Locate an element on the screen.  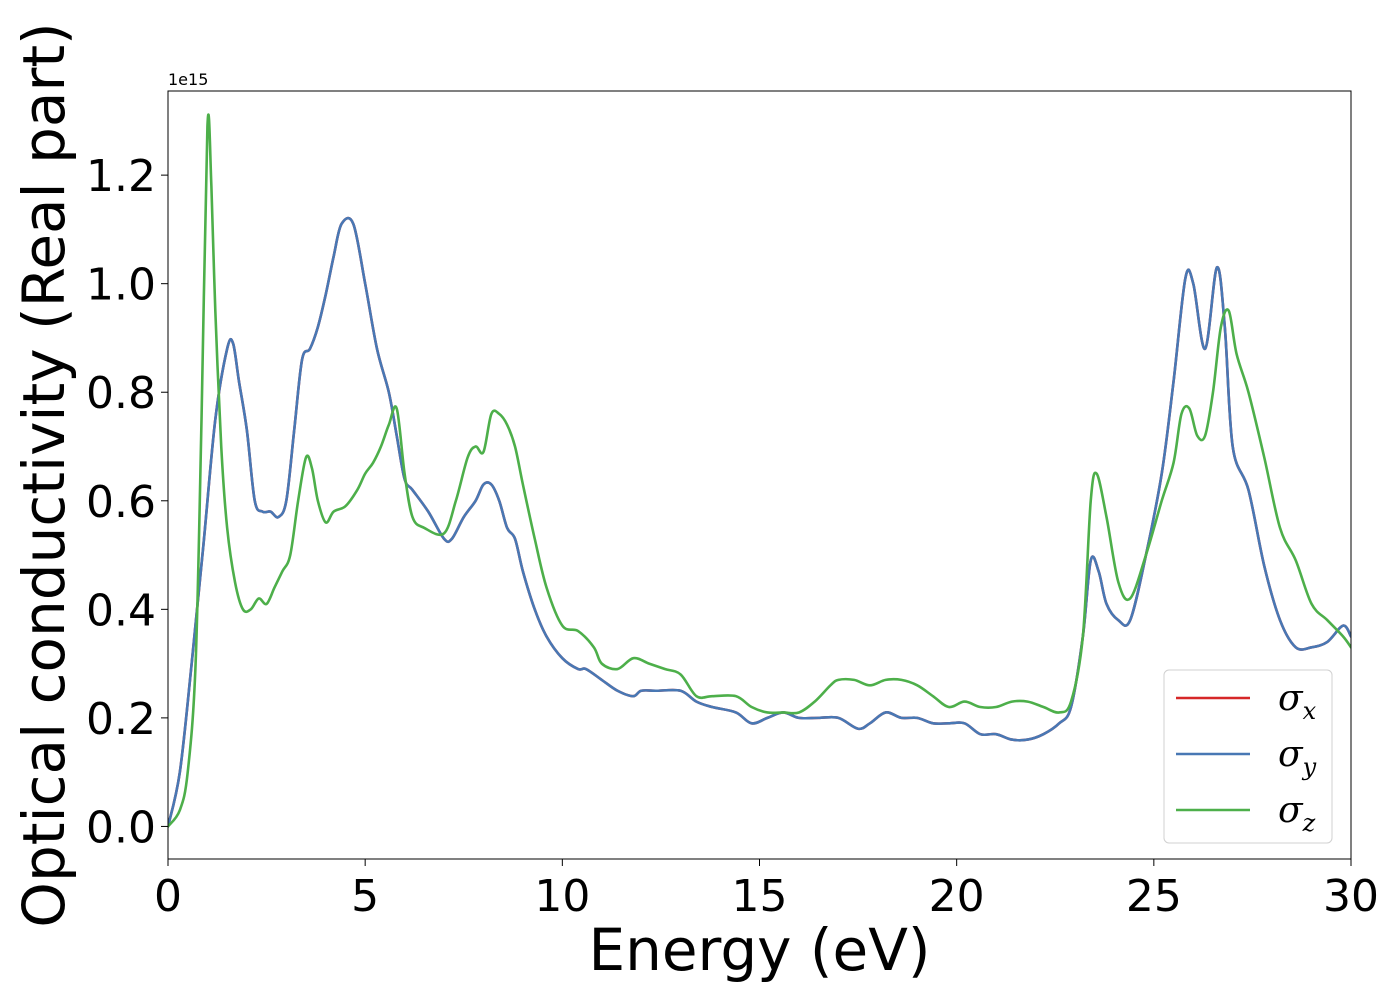
y-tick-label: 0.6 is located at coordinates (121, 502).